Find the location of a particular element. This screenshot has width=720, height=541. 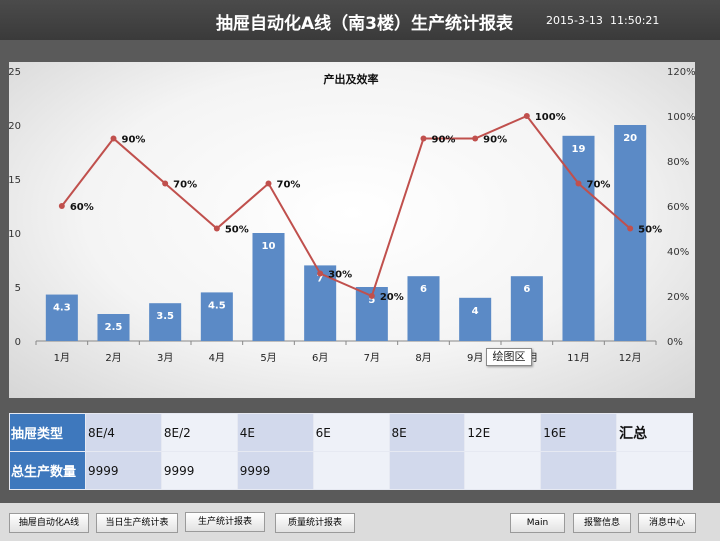

type-cell: 4E is located at coordinates (275, 432).